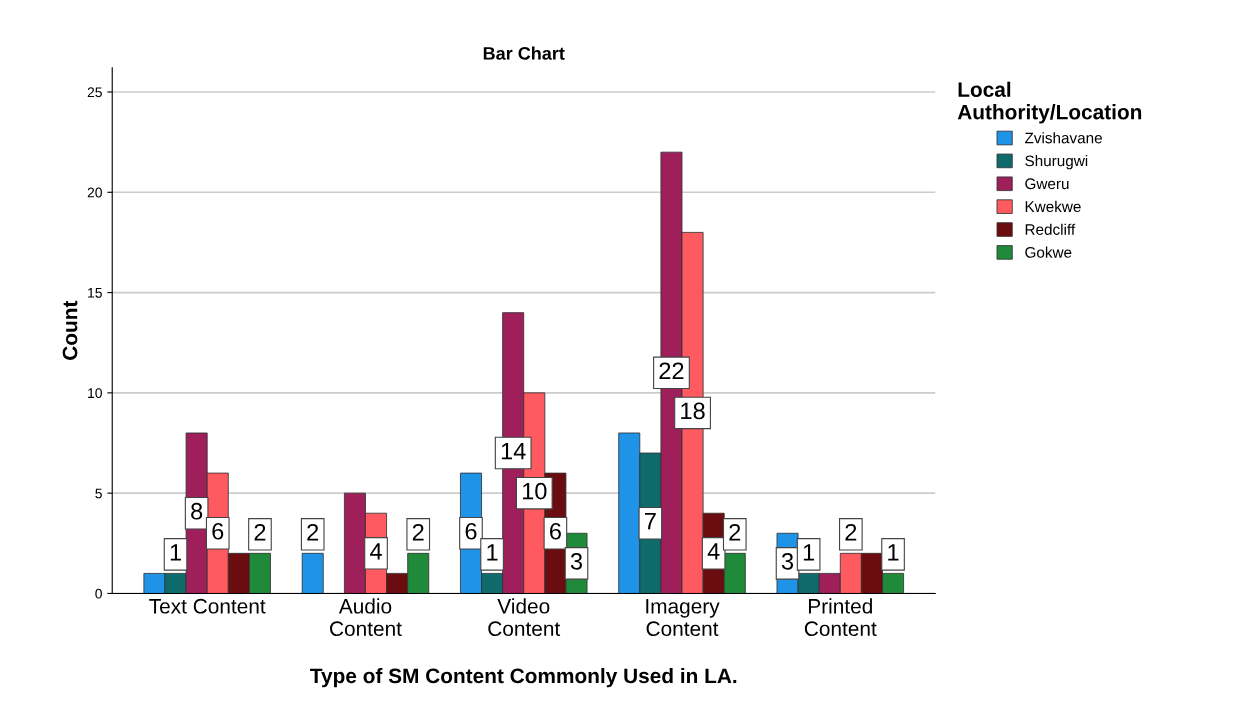  I want to click on x-tick-label: Audio Content, so click(366, 617).